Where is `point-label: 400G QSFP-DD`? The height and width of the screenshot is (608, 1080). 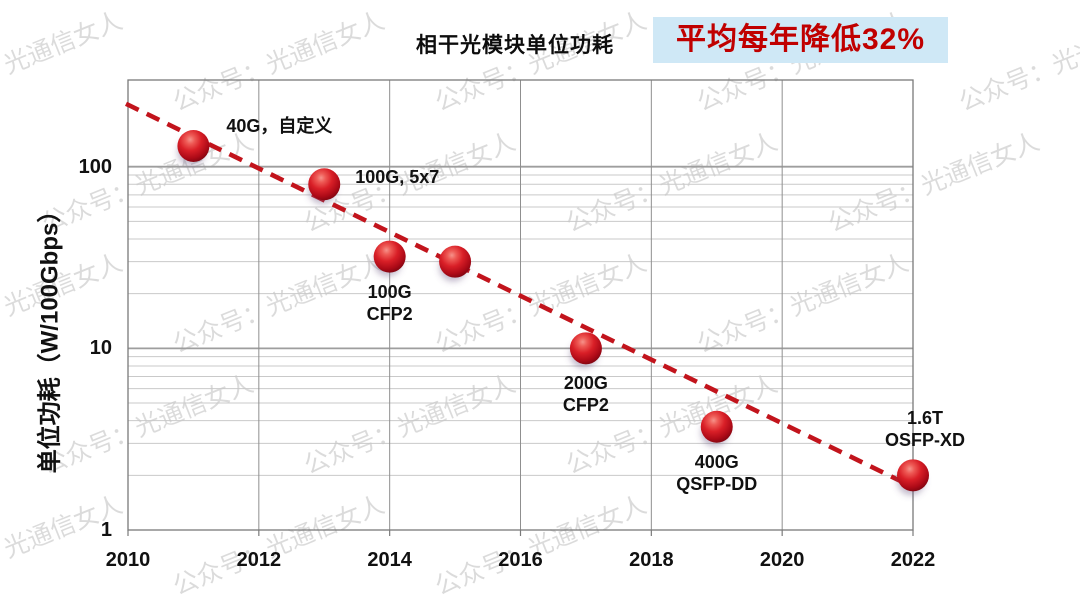 point-label: 400G QSFP-DD is located at coordinates (717, 472).